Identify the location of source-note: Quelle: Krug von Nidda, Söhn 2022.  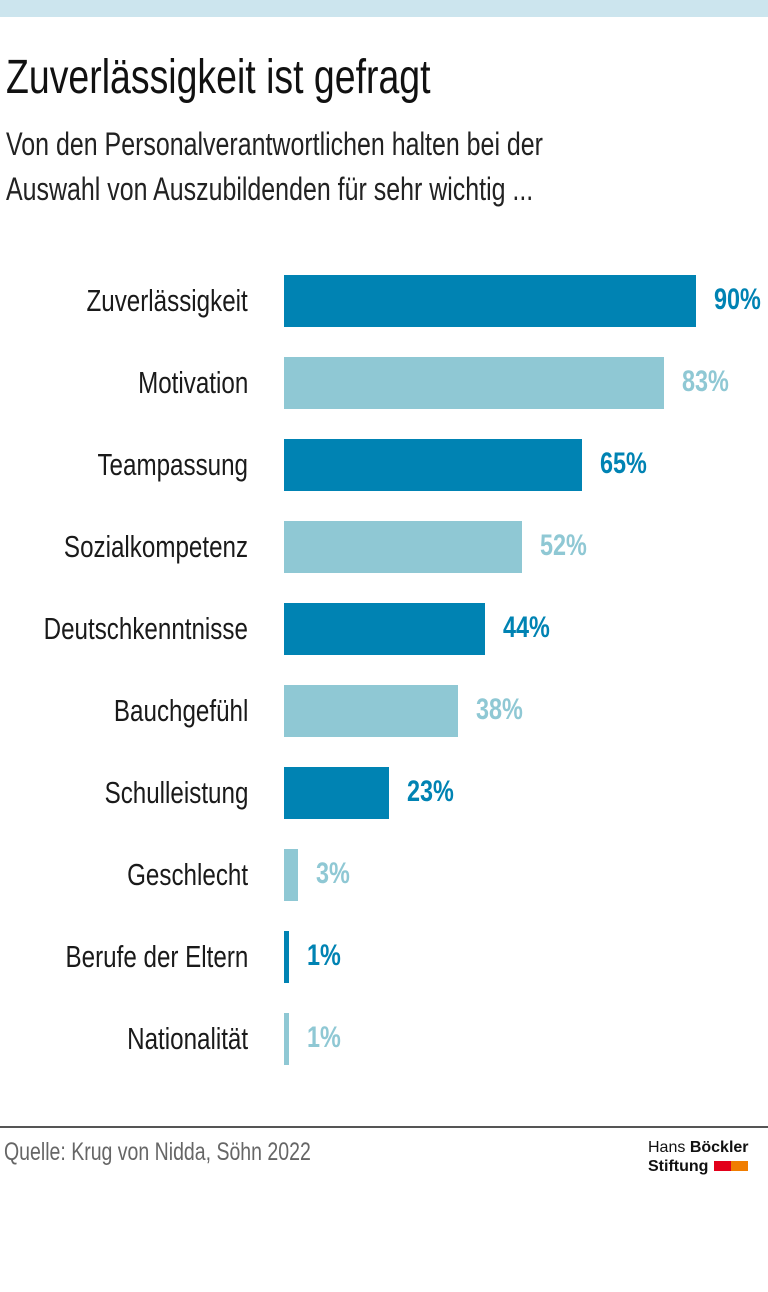
(157, 1152).